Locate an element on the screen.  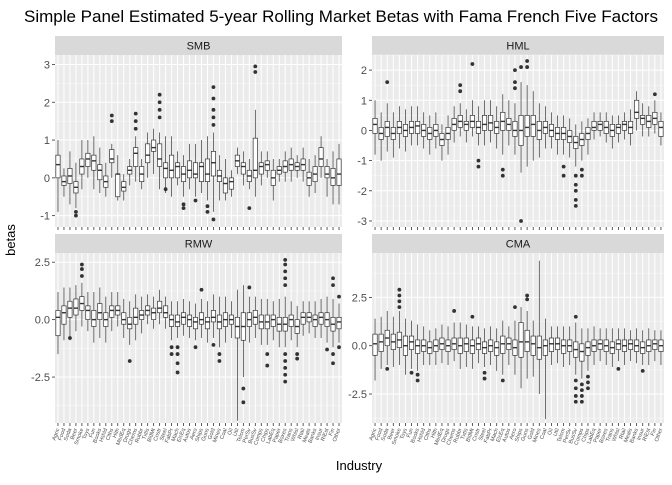
box-chips is located at coordinates (267, 165).